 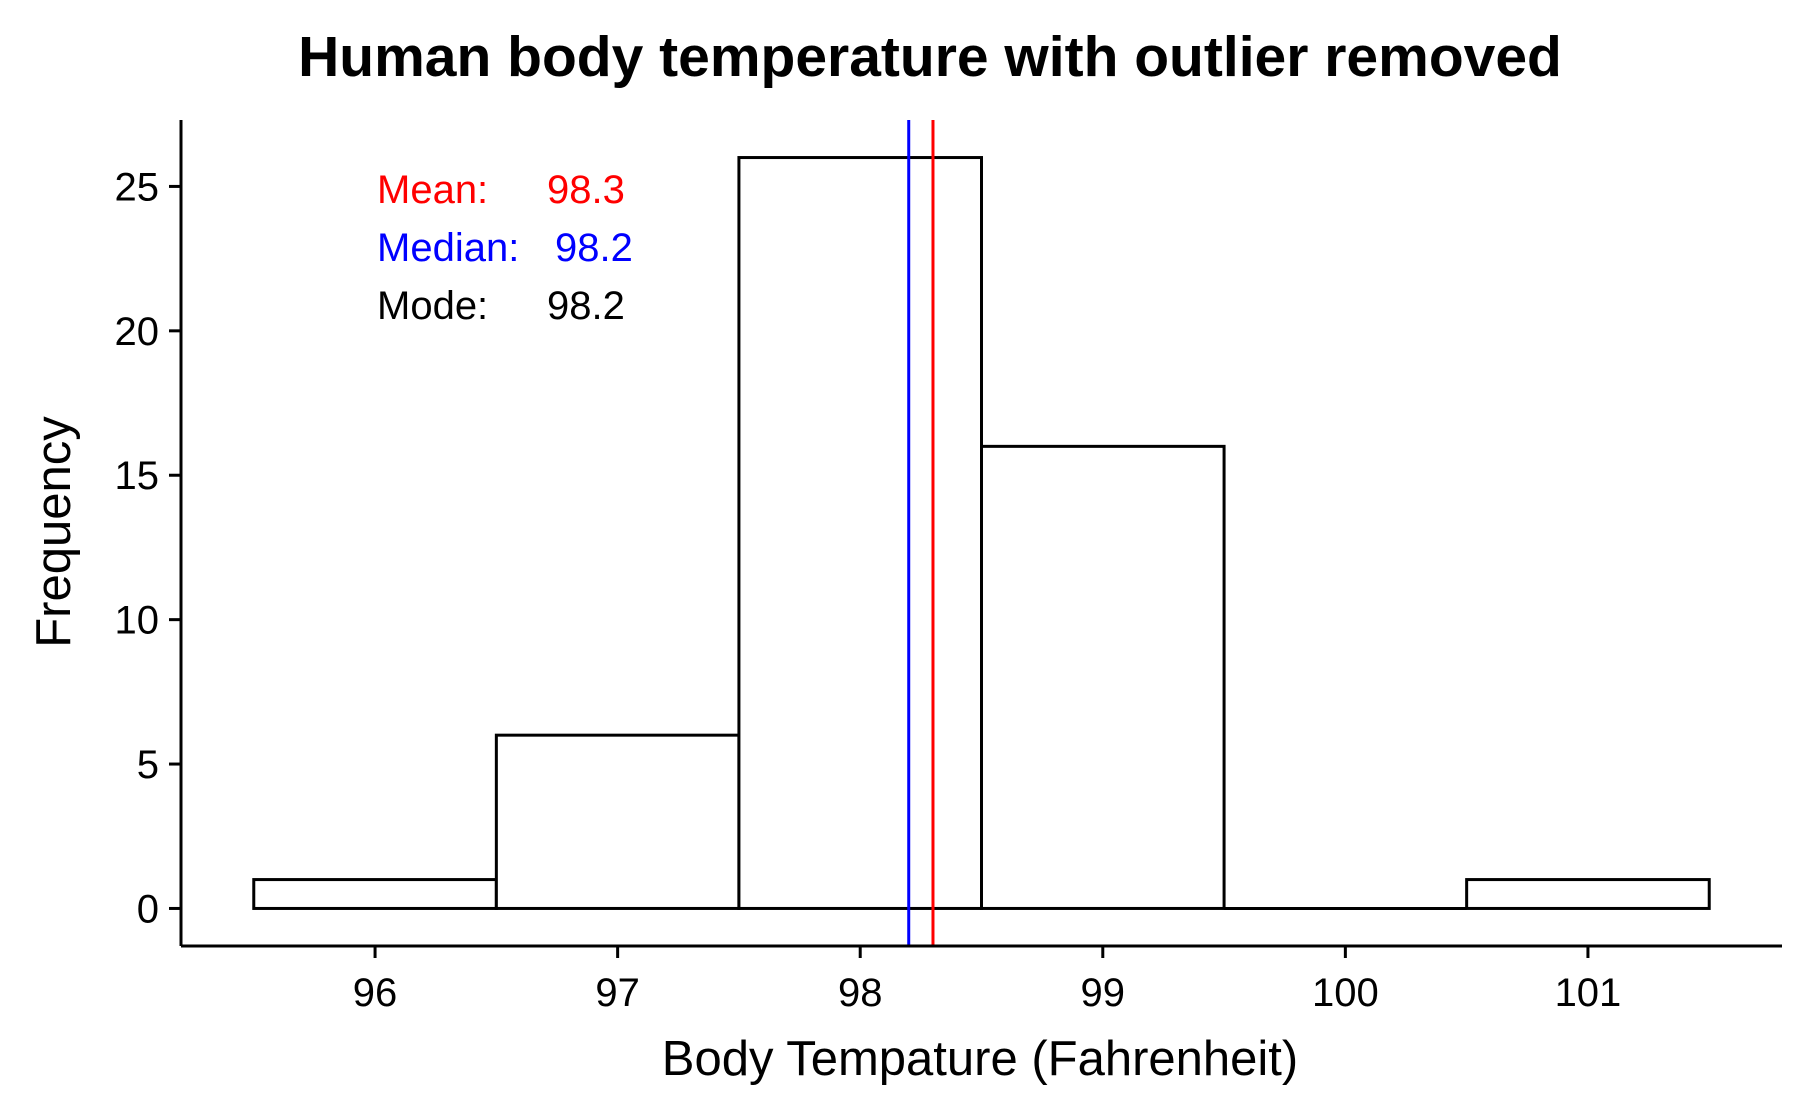 What do you see at coordinates (432, 306) in the screenshot?
I see `mode-annotation-label: Mode:` at bounding box center [432, 306].